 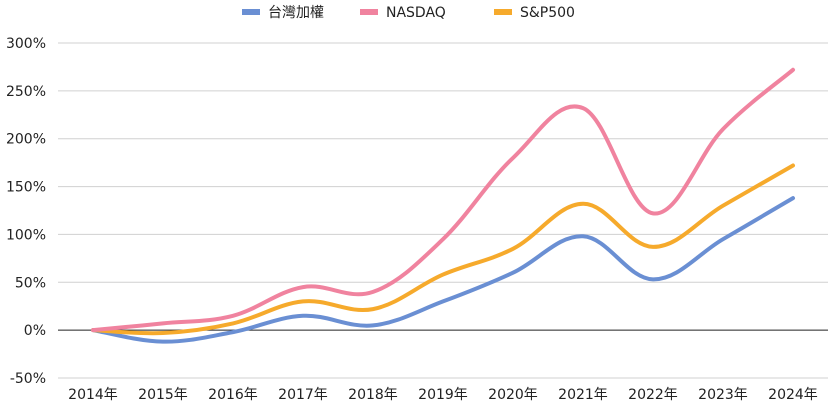 I want to click on x-tick-label: 2018年, so click(x=373, y=395).